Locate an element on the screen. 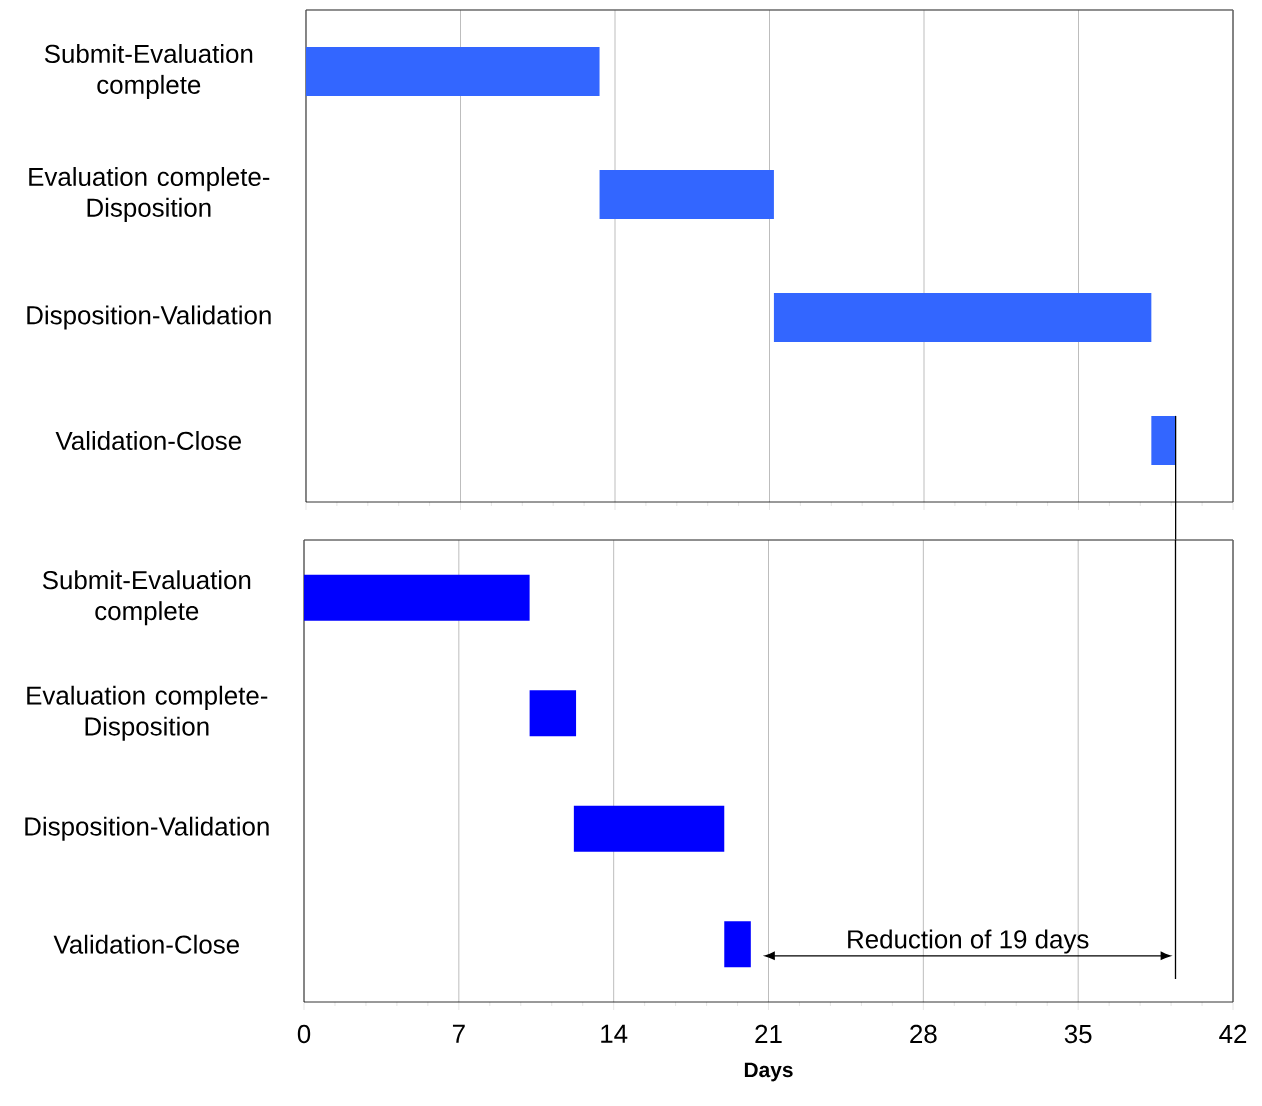  x-axis-title: Days is located at coordinates (768, 1072).